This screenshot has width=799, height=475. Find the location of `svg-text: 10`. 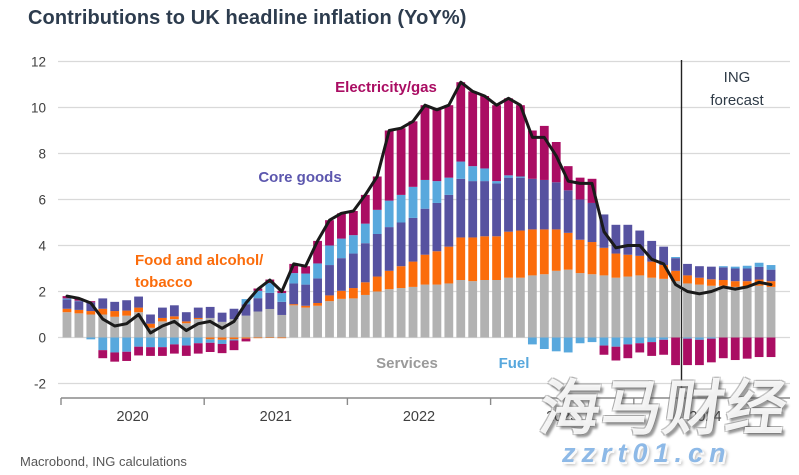

svg-text: 10 is located at coordinates (38, 108).